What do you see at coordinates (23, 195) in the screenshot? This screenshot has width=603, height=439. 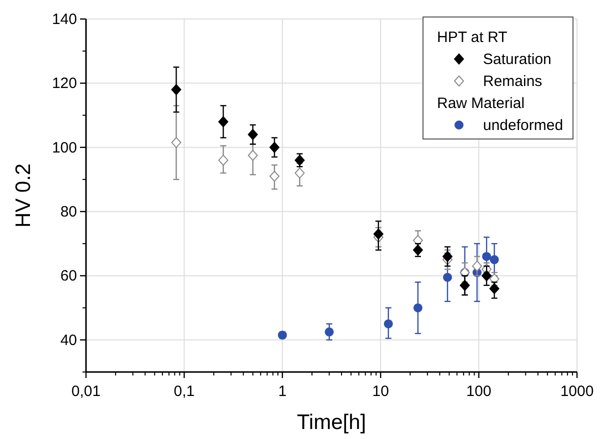 I see `y-axis-title: HV 0.2` at bounding box center [23, 195].